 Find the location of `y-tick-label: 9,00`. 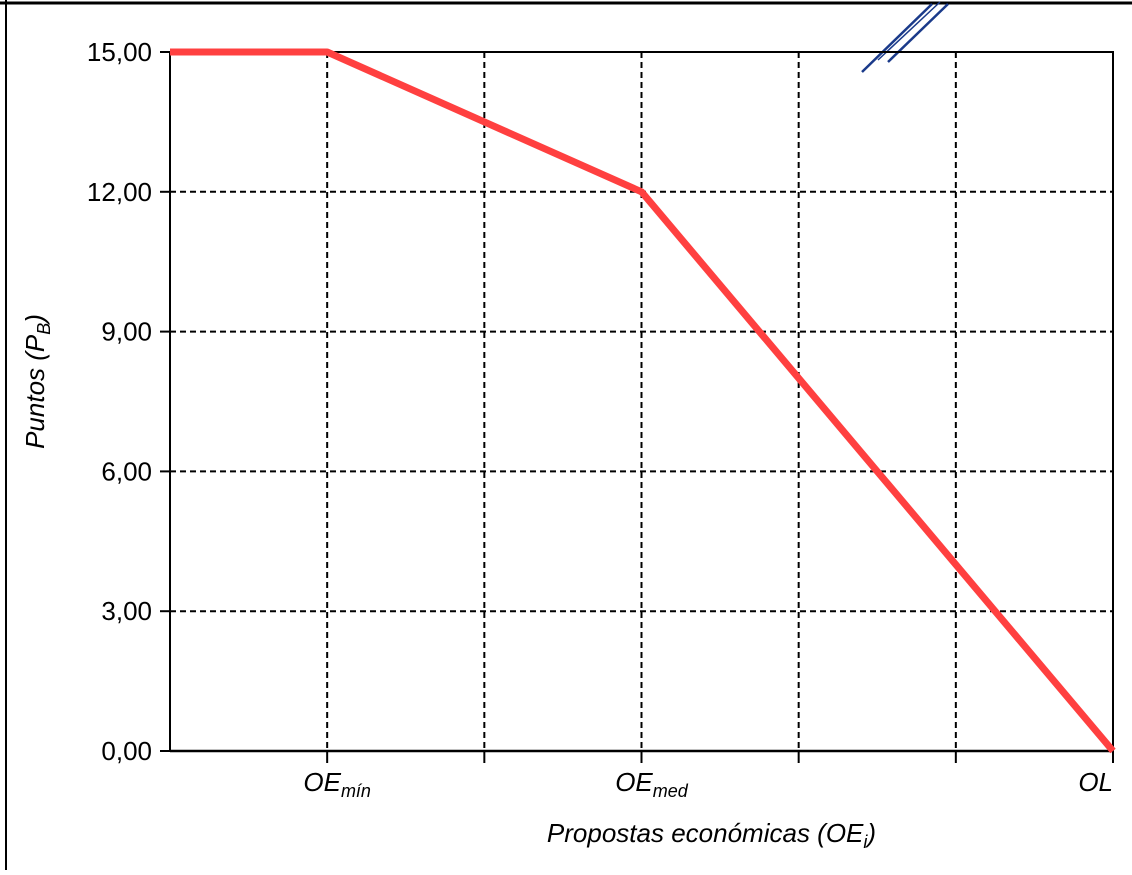

y-tick-label: 9,00 is located at coordinates (126, 332).